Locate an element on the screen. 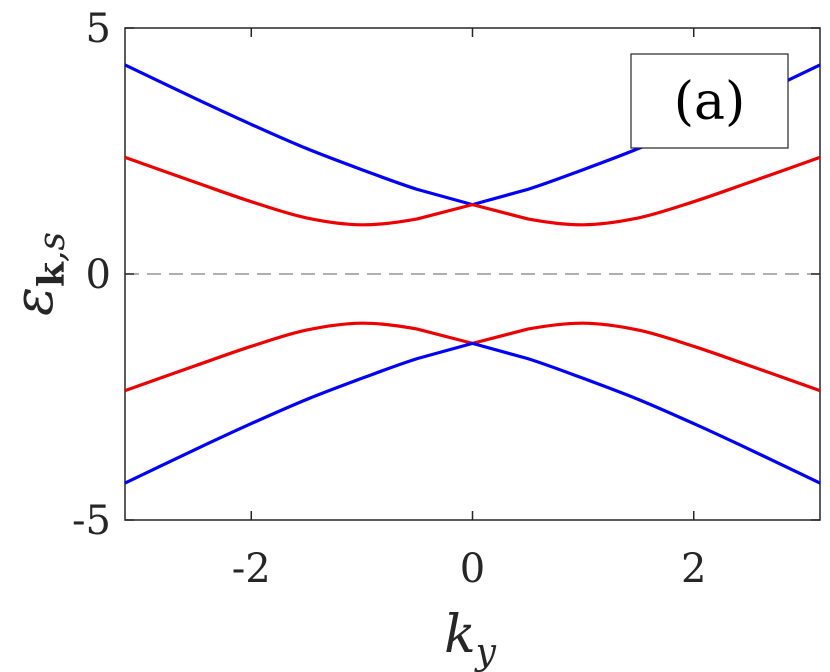  x-tick-label: 2 is located at coordinates (693, 569).